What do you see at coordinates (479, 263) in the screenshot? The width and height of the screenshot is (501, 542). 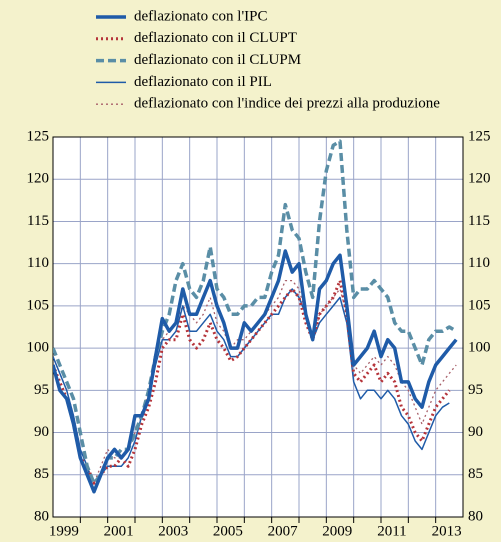 I see `y2-tick-label: 110` at bounding box center [479, 263].